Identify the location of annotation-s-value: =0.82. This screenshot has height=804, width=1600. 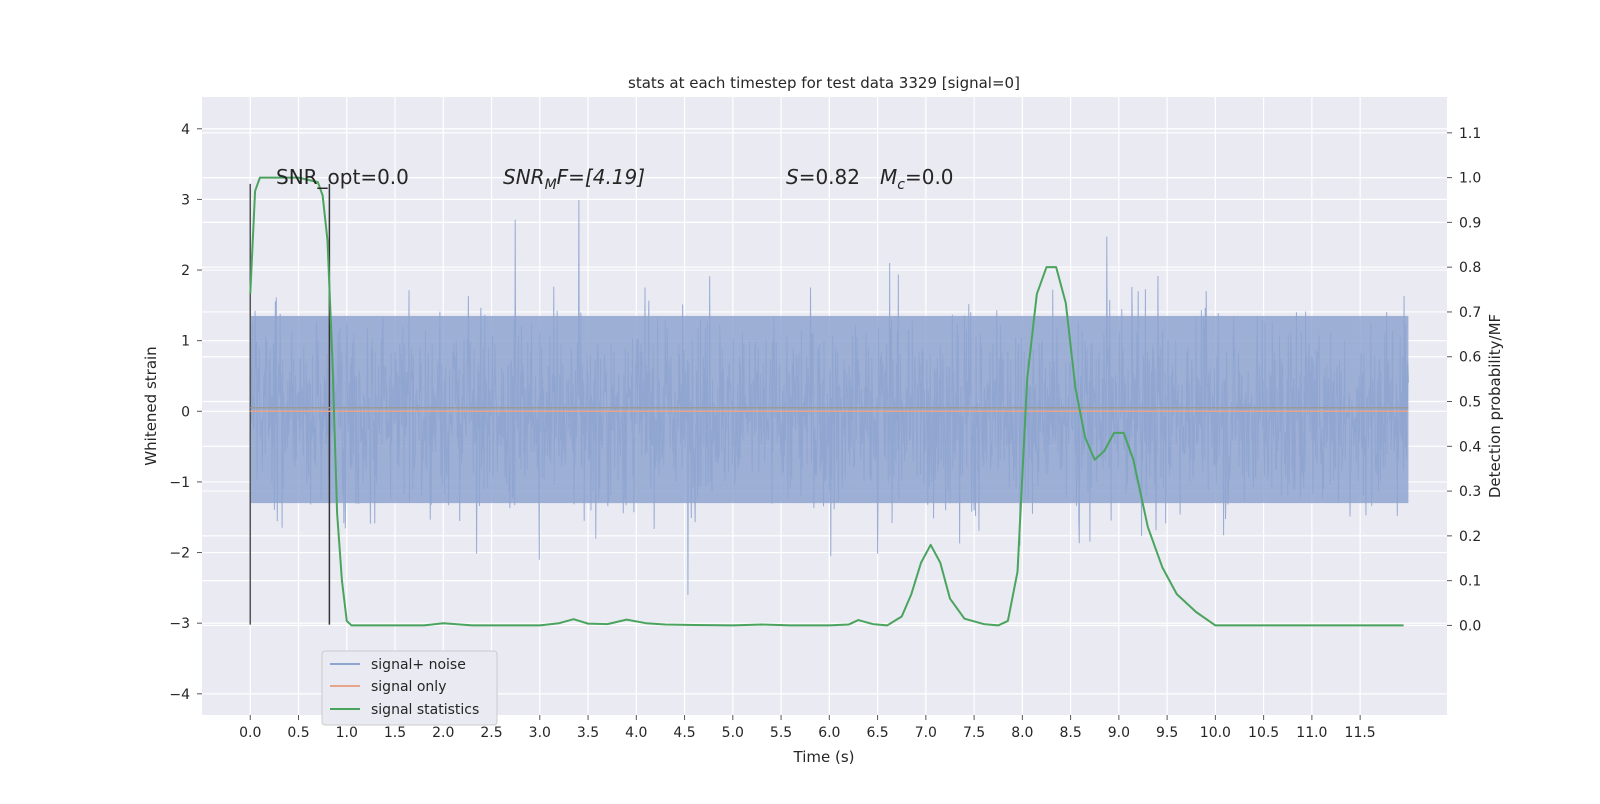
(829, 177).